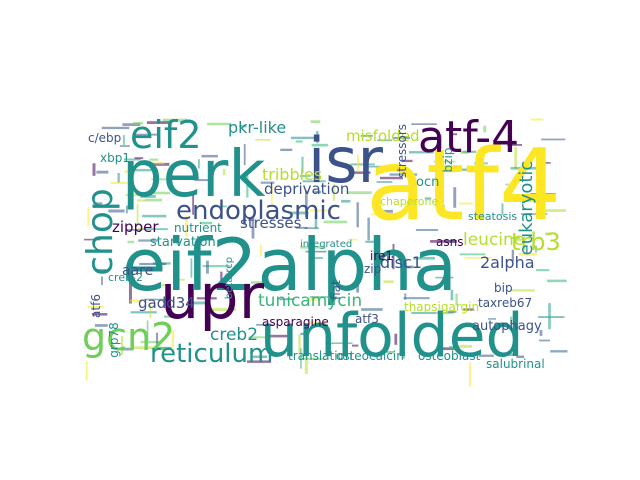  What do you see at coordinates (212, 296) in the screenshot?
I see `cloud-word: upr` at bounding box center [212, 296].